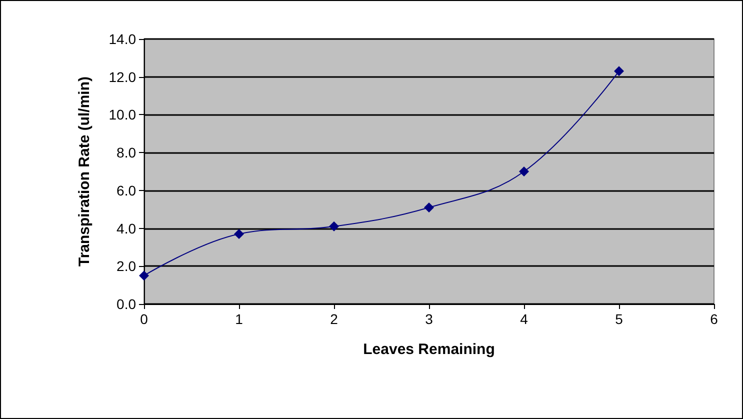 This screenshot has height=419, width=743. I want to click on y-tick-label: 0.0, so click(126, 304).